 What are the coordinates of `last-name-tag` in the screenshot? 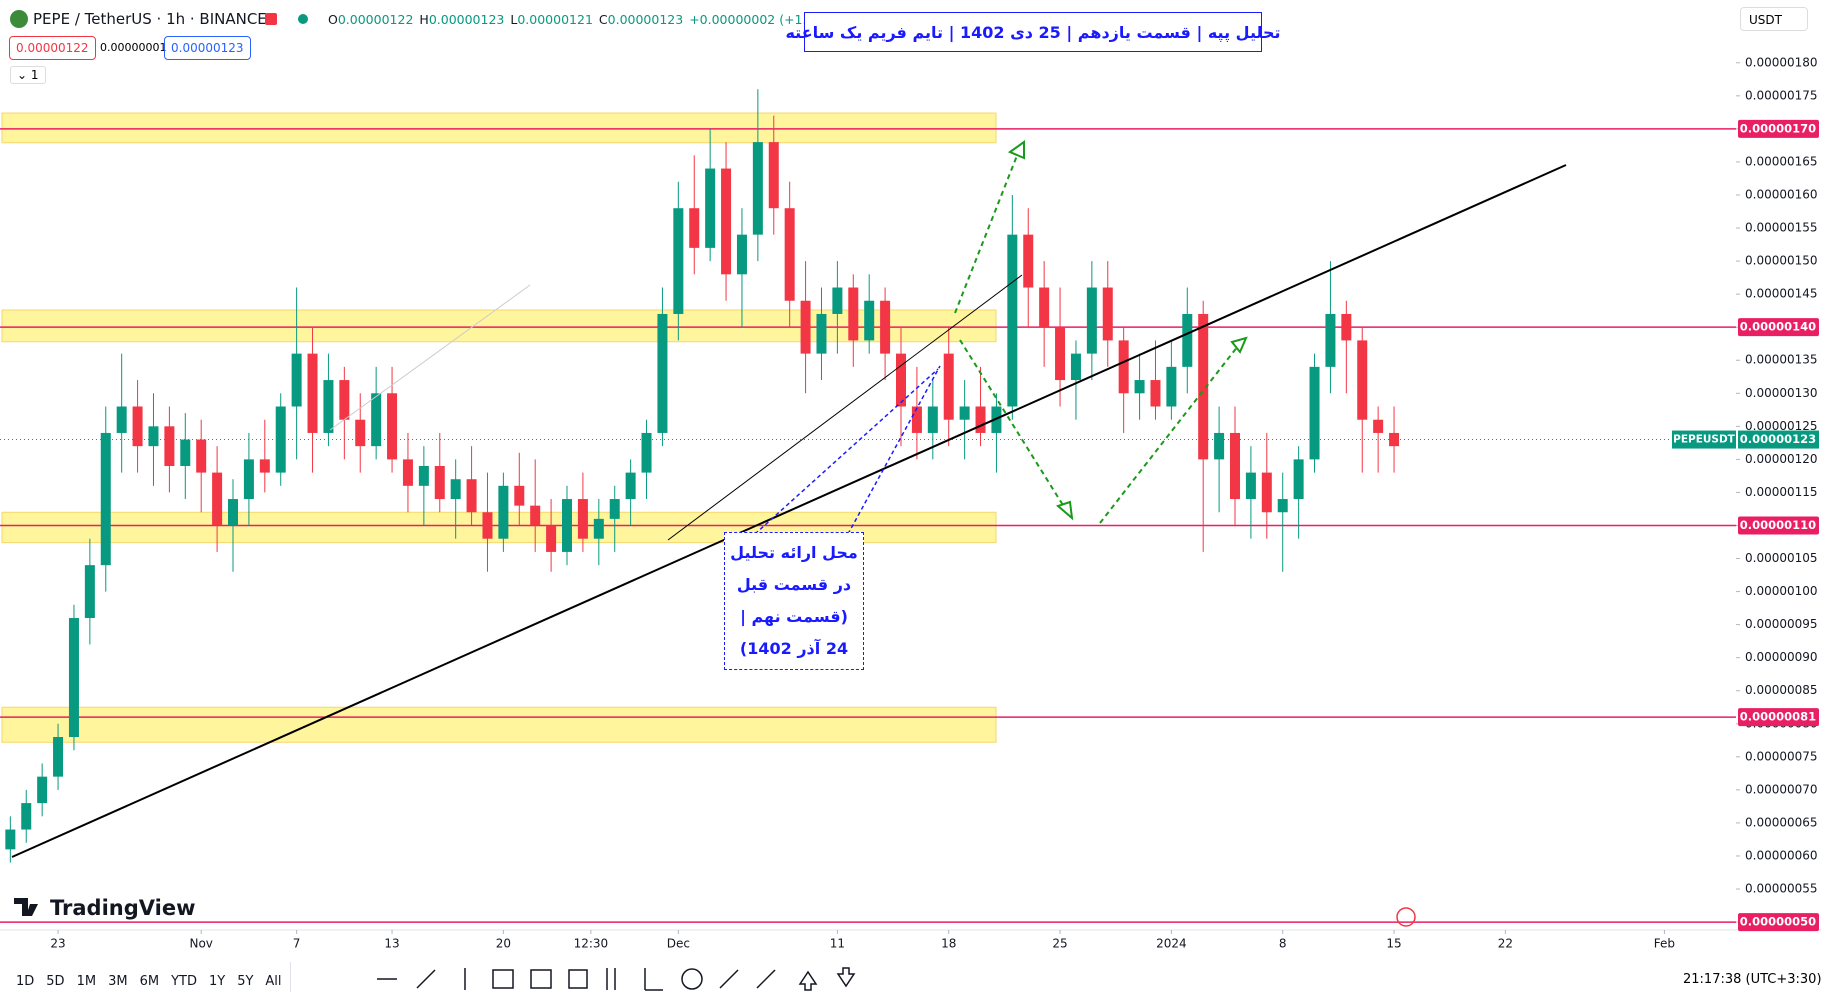 It's located at (1704, 439).